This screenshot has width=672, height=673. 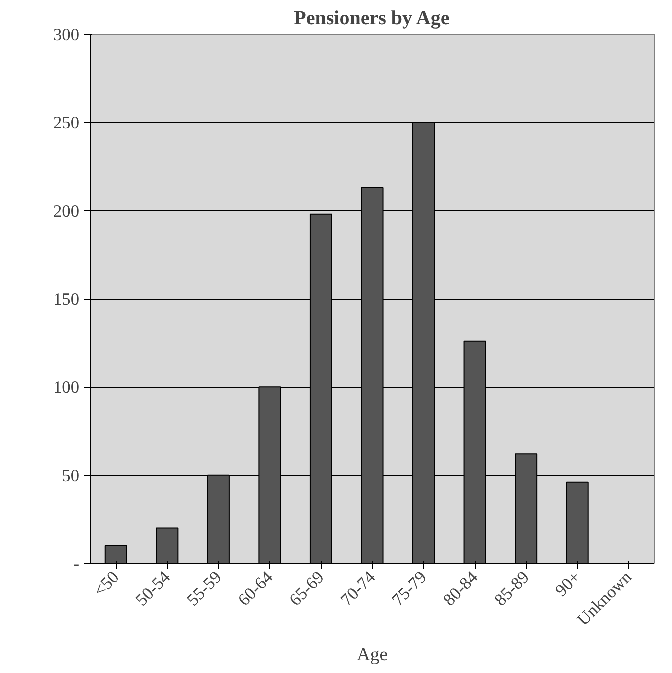 I want to click on x-axis-title: Age, so click(x=372, y=655).